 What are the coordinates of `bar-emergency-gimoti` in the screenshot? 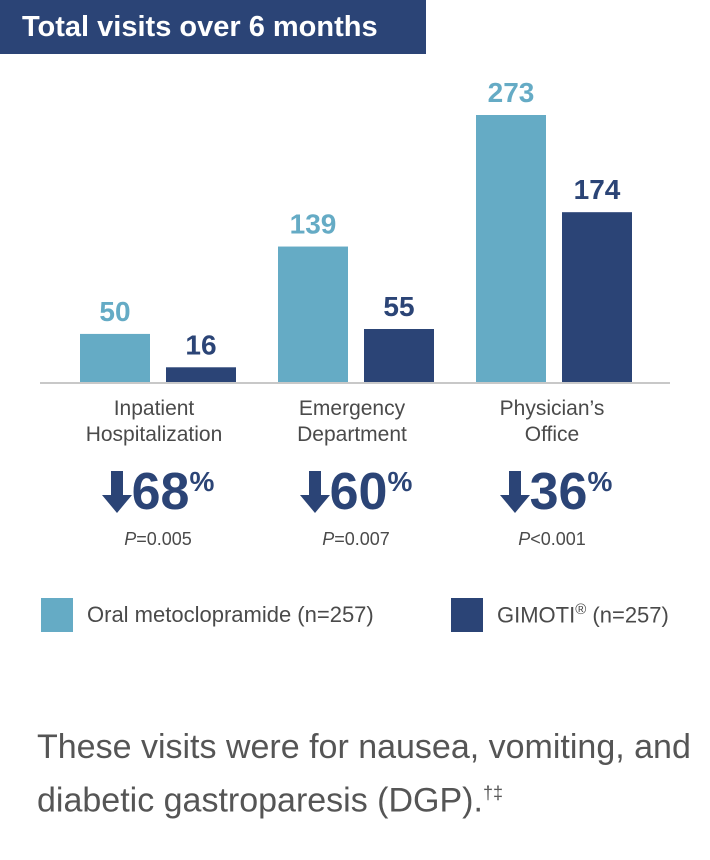 It's located at (399, 356).